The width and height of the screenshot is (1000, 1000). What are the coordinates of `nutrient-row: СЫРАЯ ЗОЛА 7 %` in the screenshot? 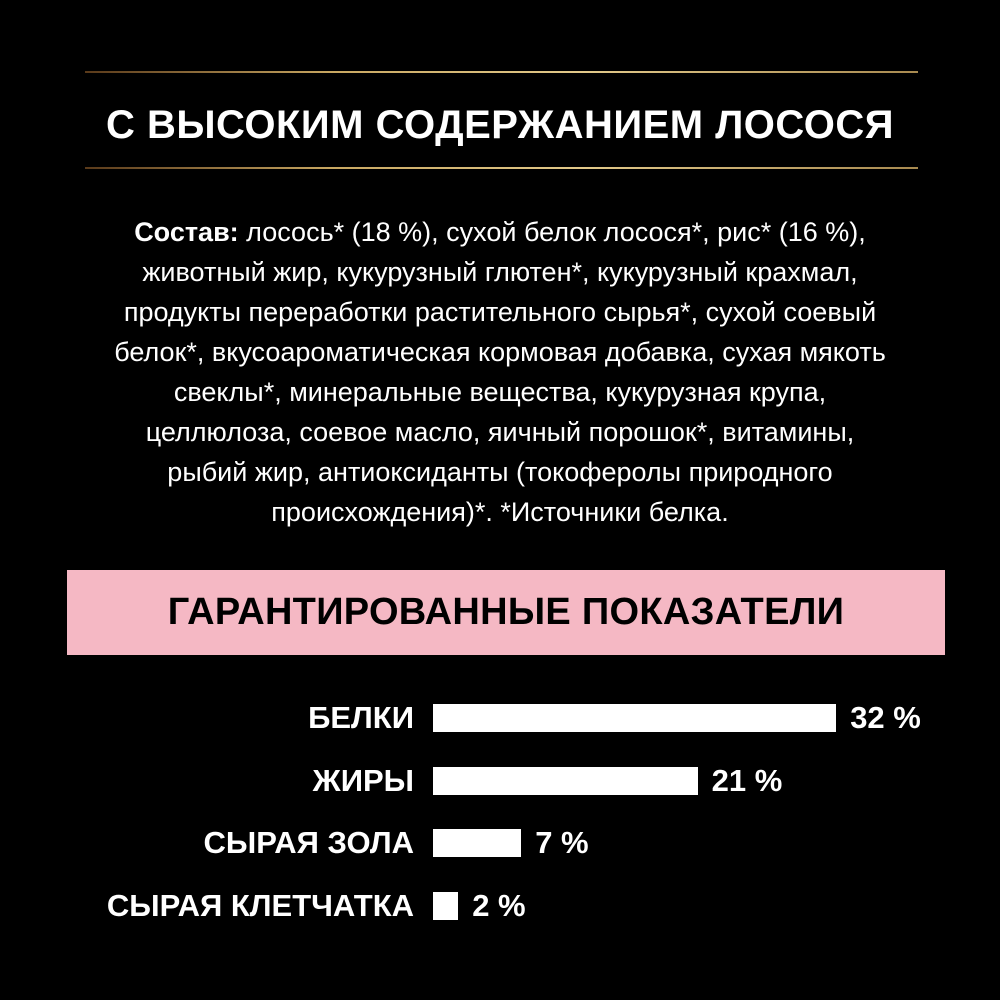 It's located at (500, 843).